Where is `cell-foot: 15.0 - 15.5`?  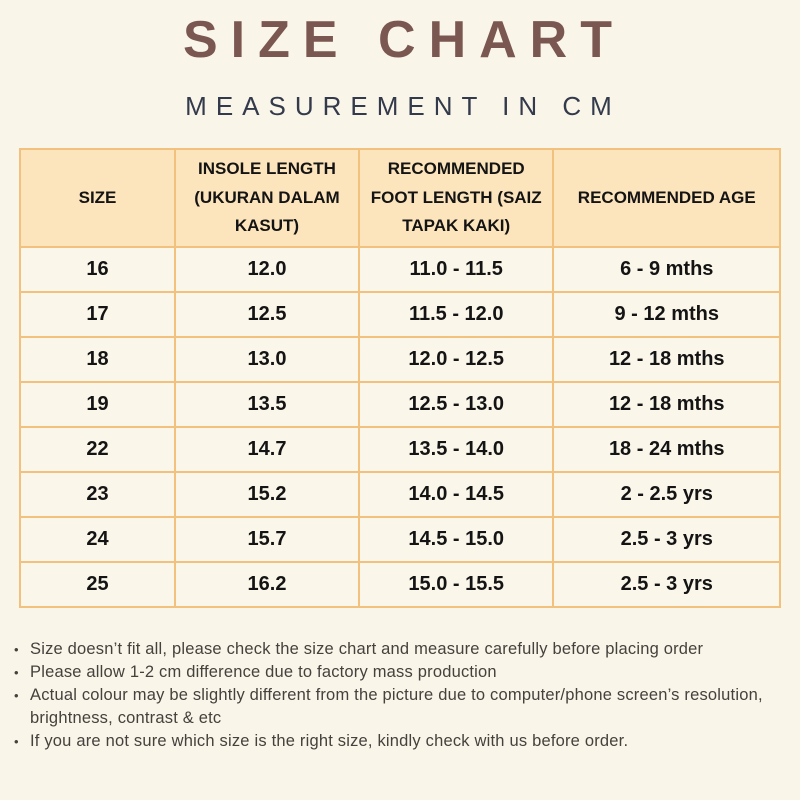 cell-foot: 15.0 - 15.5 is located at coordinates (456, 584).